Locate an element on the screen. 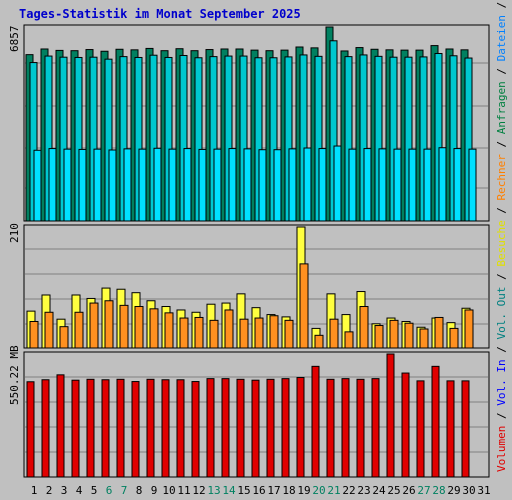  x-label-day-28: 28 is located at coordinates (438, 490).